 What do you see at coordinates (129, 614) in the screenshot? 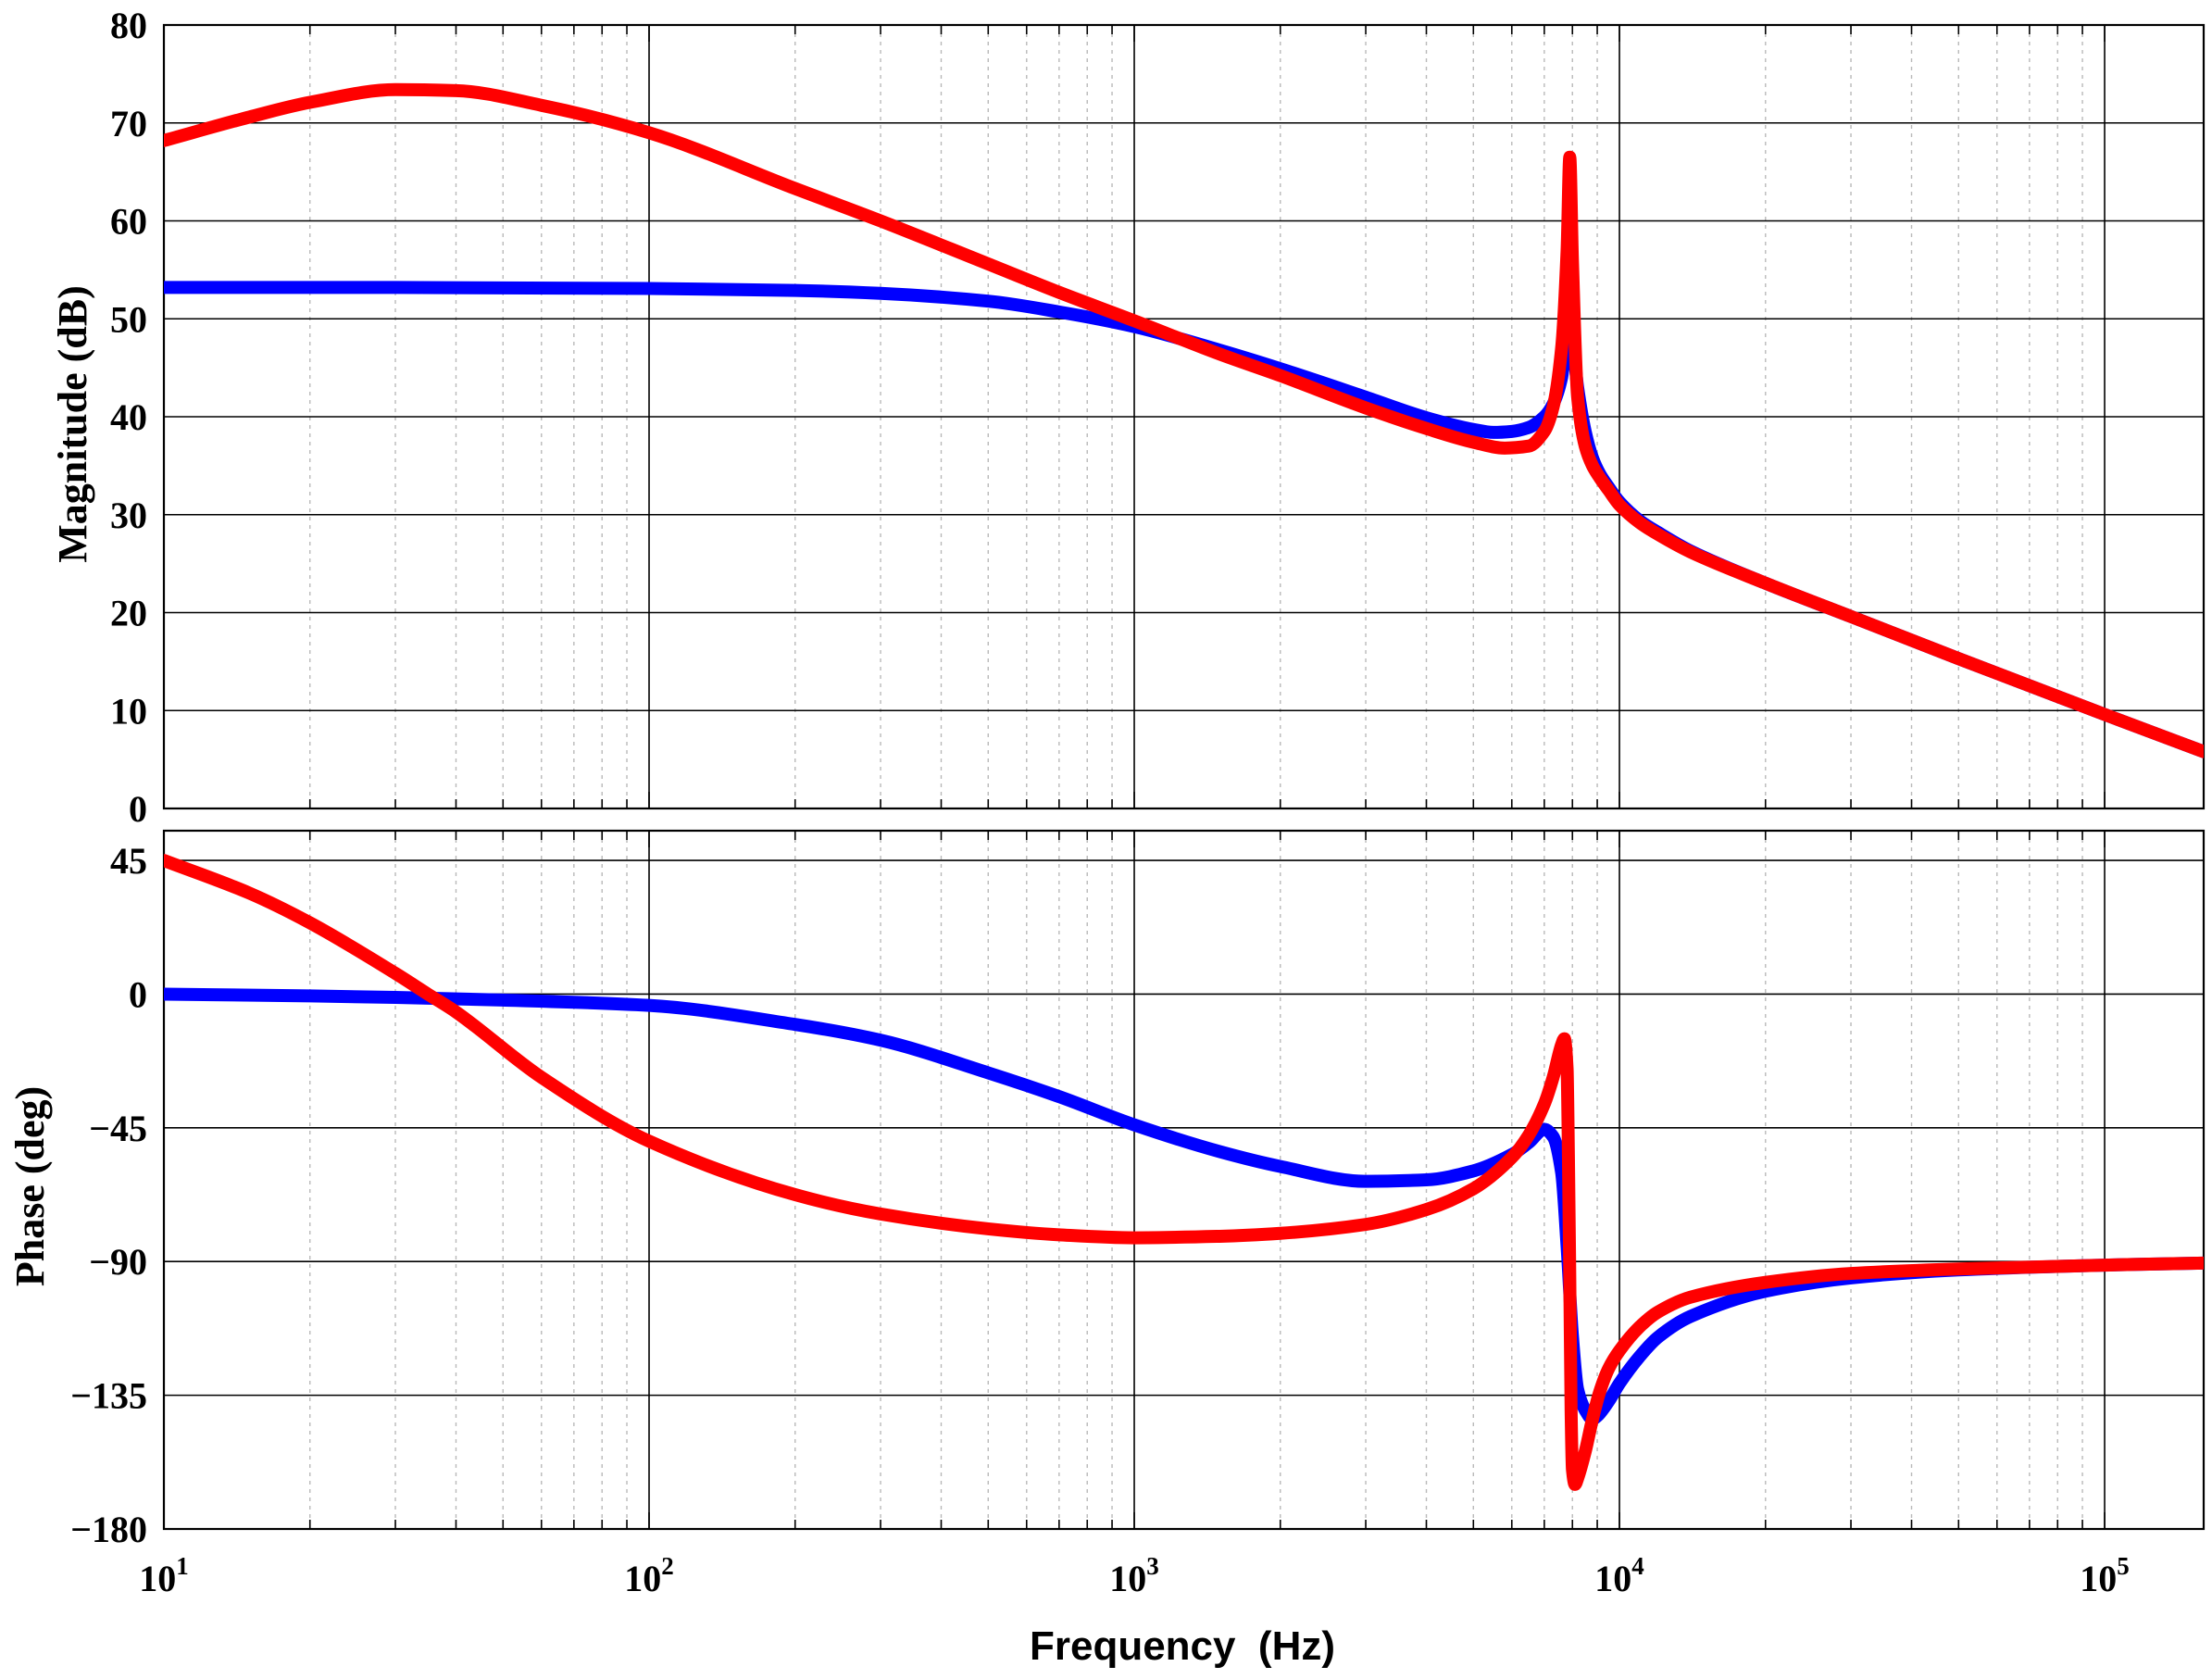
I see `magnitude-y-tick-label: 20` at bounding box center [129, 614].